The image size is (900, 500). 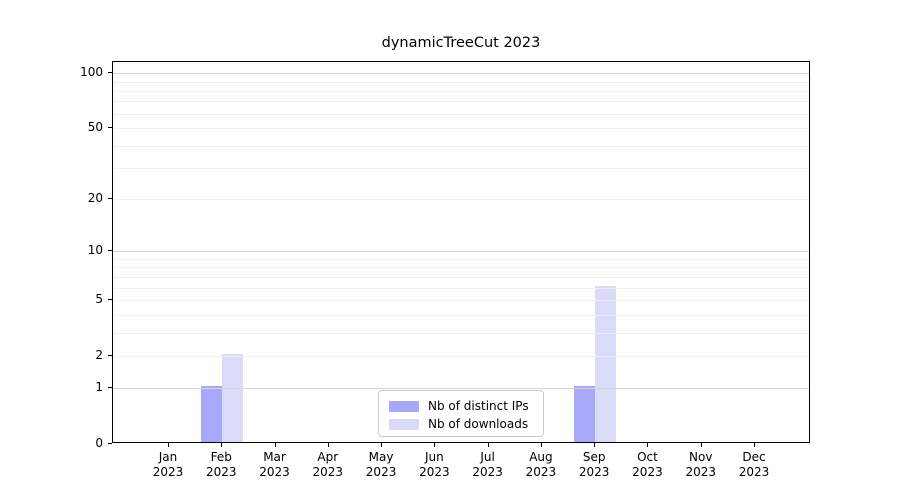 I want to click on x-tick-label-sep: Sep 2023, so click(x=594, y=464).